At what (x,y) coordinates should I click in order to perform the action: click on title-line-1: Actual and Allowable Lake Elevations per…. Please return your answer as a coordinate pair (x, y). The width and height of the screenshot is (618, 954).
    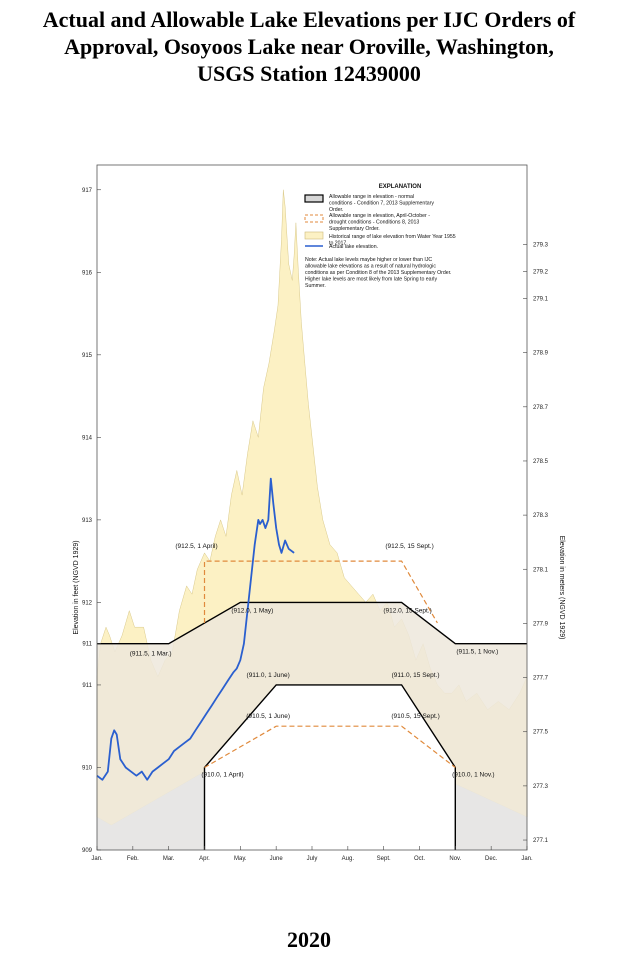
    Looking at the image, I should click on (309, 19).